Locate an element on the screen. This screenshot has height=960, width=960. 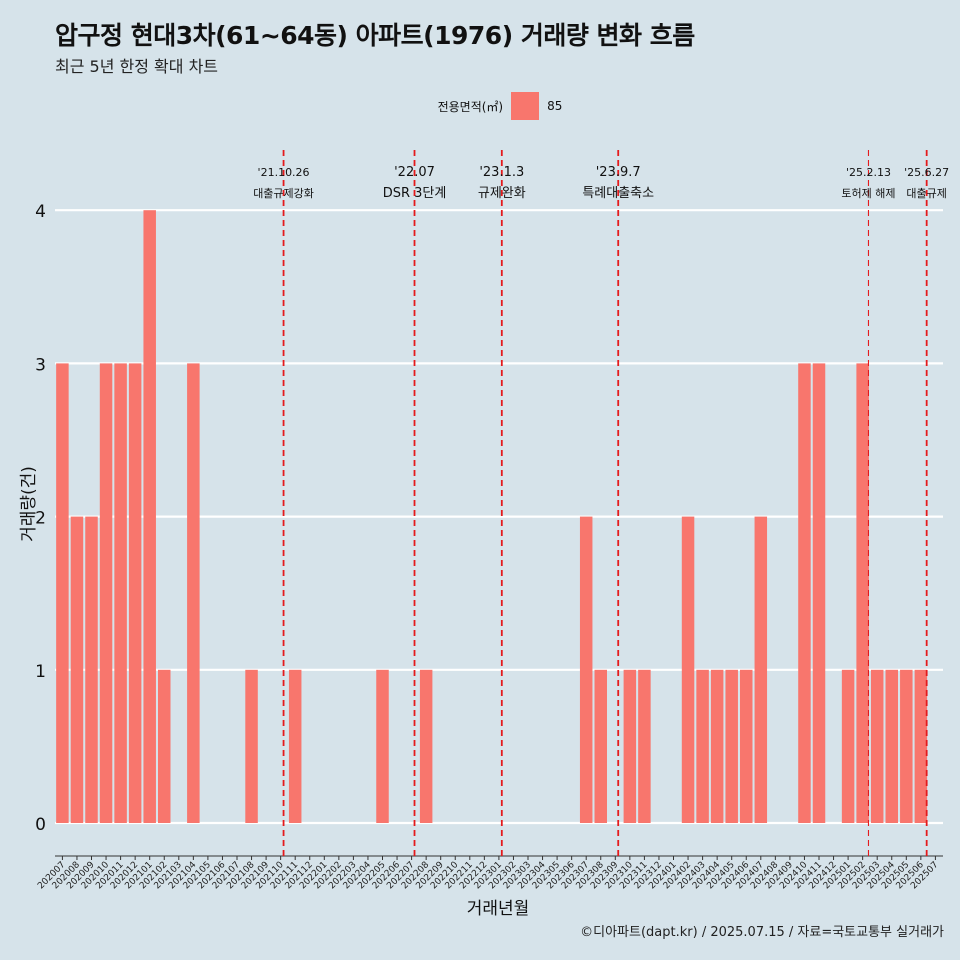
annotation-label: 토허제 해제 is located at coordinates (868, 193).